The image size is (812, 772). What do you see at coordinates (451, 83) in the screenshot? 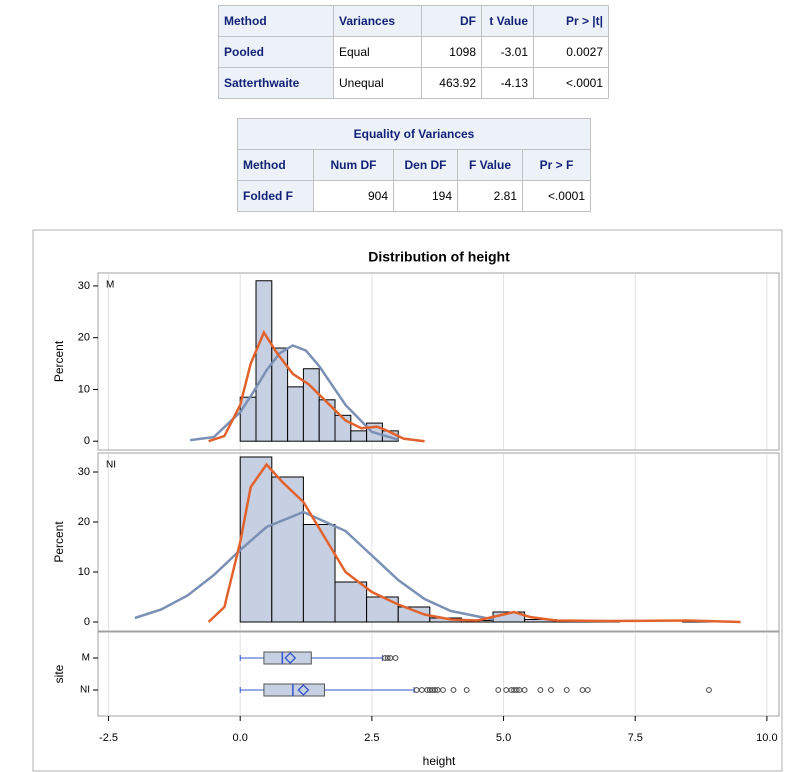
I see `cell: 463.92` at bounding box center [451, 83].